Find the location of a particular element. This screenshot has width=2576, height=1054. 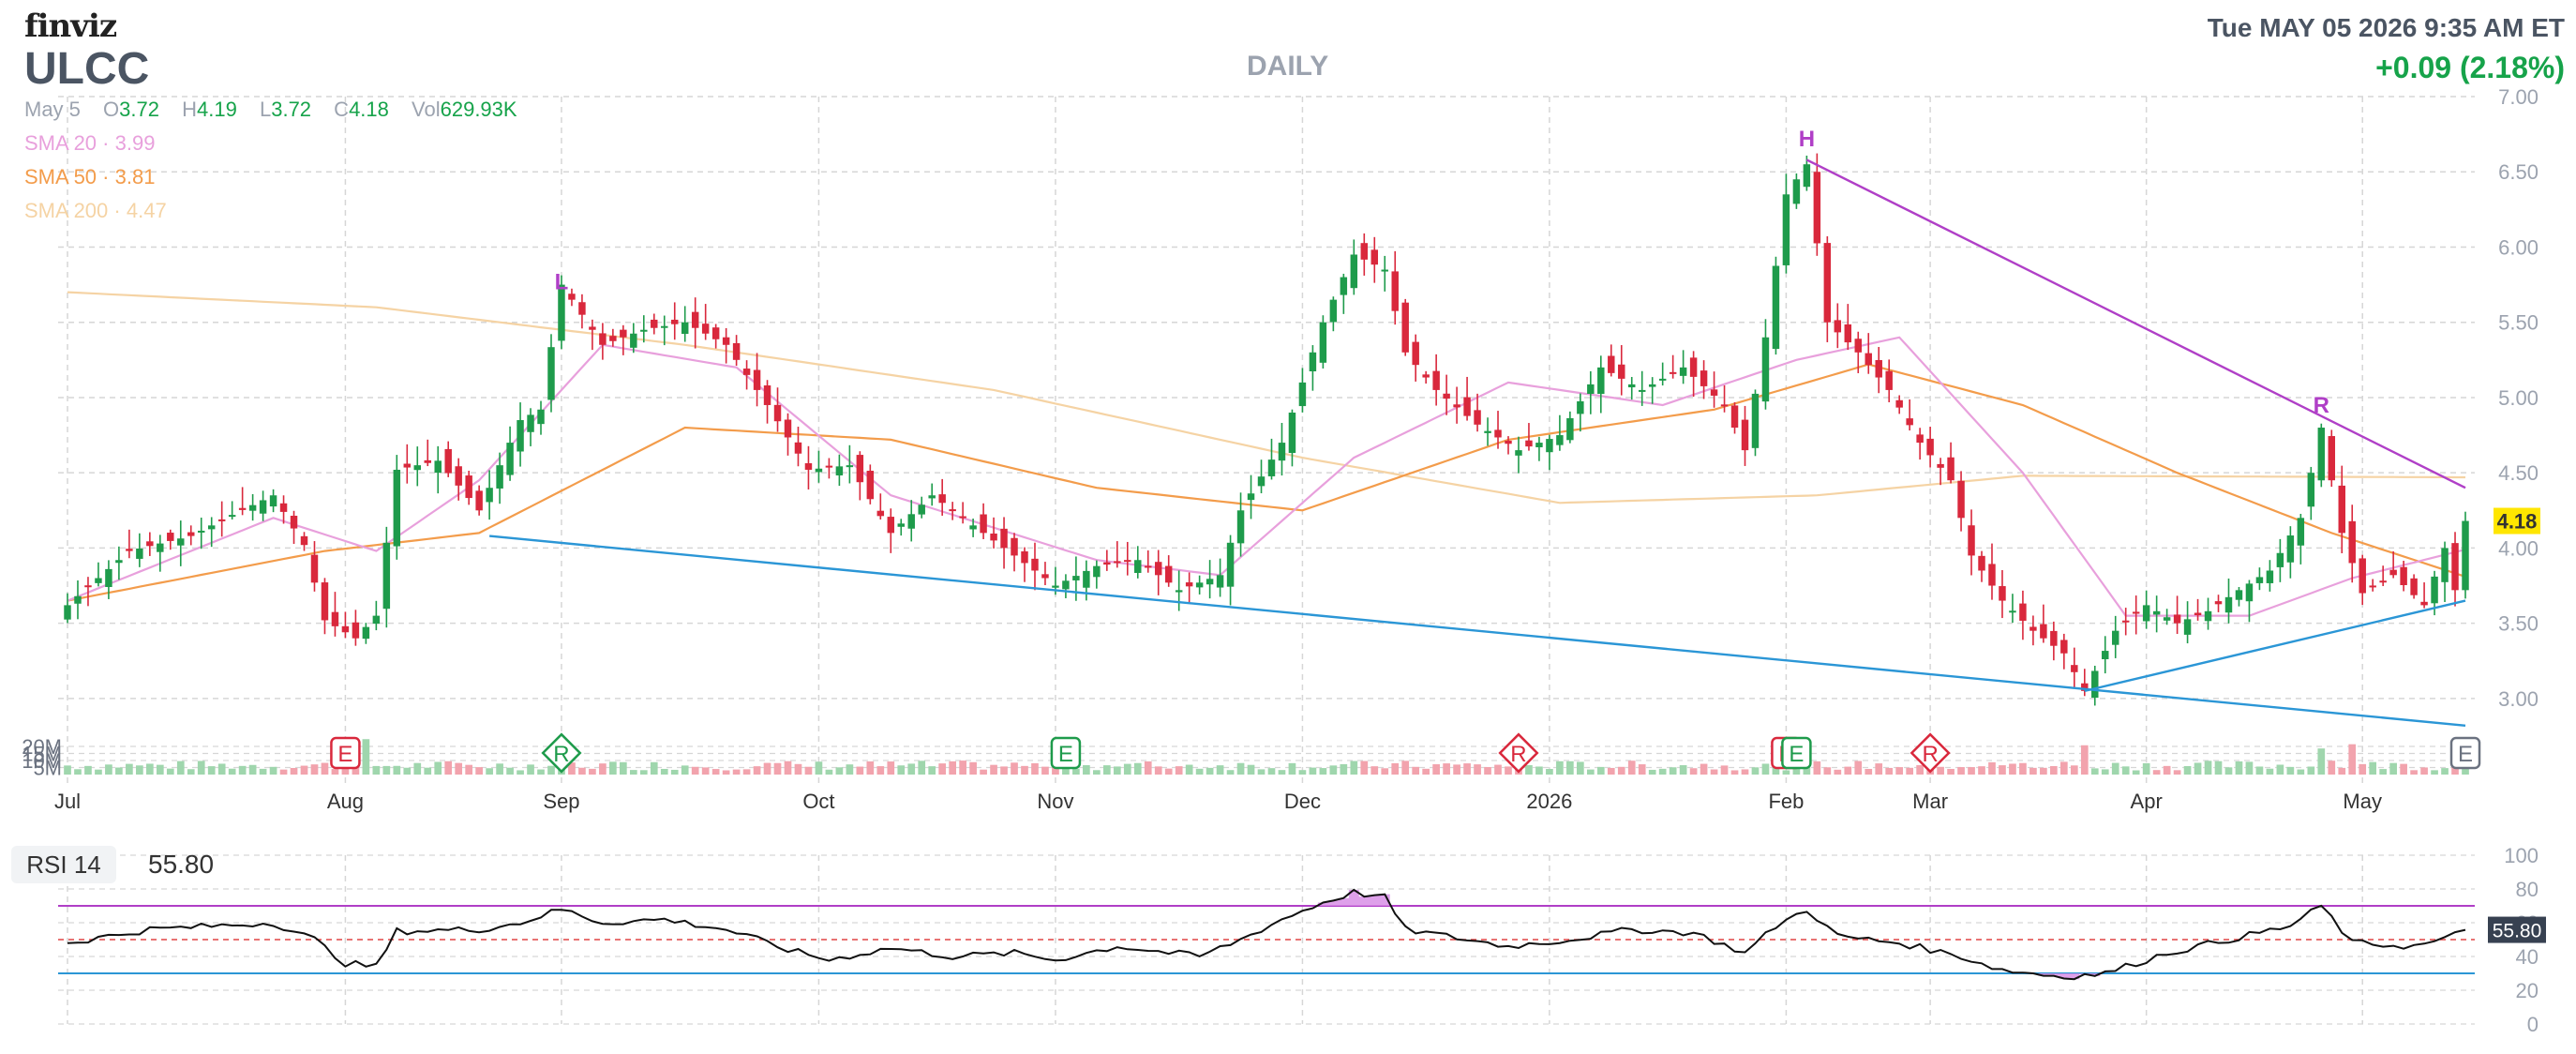

rsi-label: RSI 14 is located at coordinates (64, 864).